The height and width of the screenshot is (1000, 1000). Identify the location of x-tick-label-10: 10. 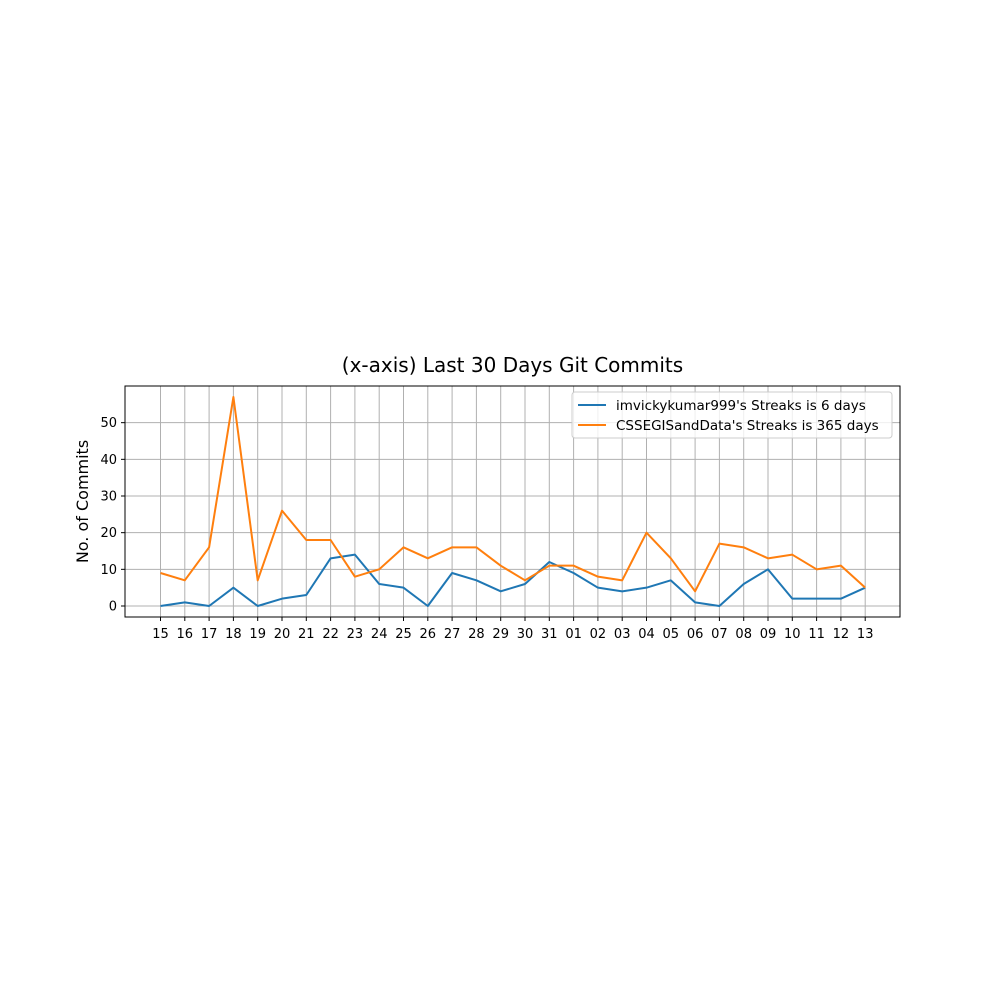
(792, 634).